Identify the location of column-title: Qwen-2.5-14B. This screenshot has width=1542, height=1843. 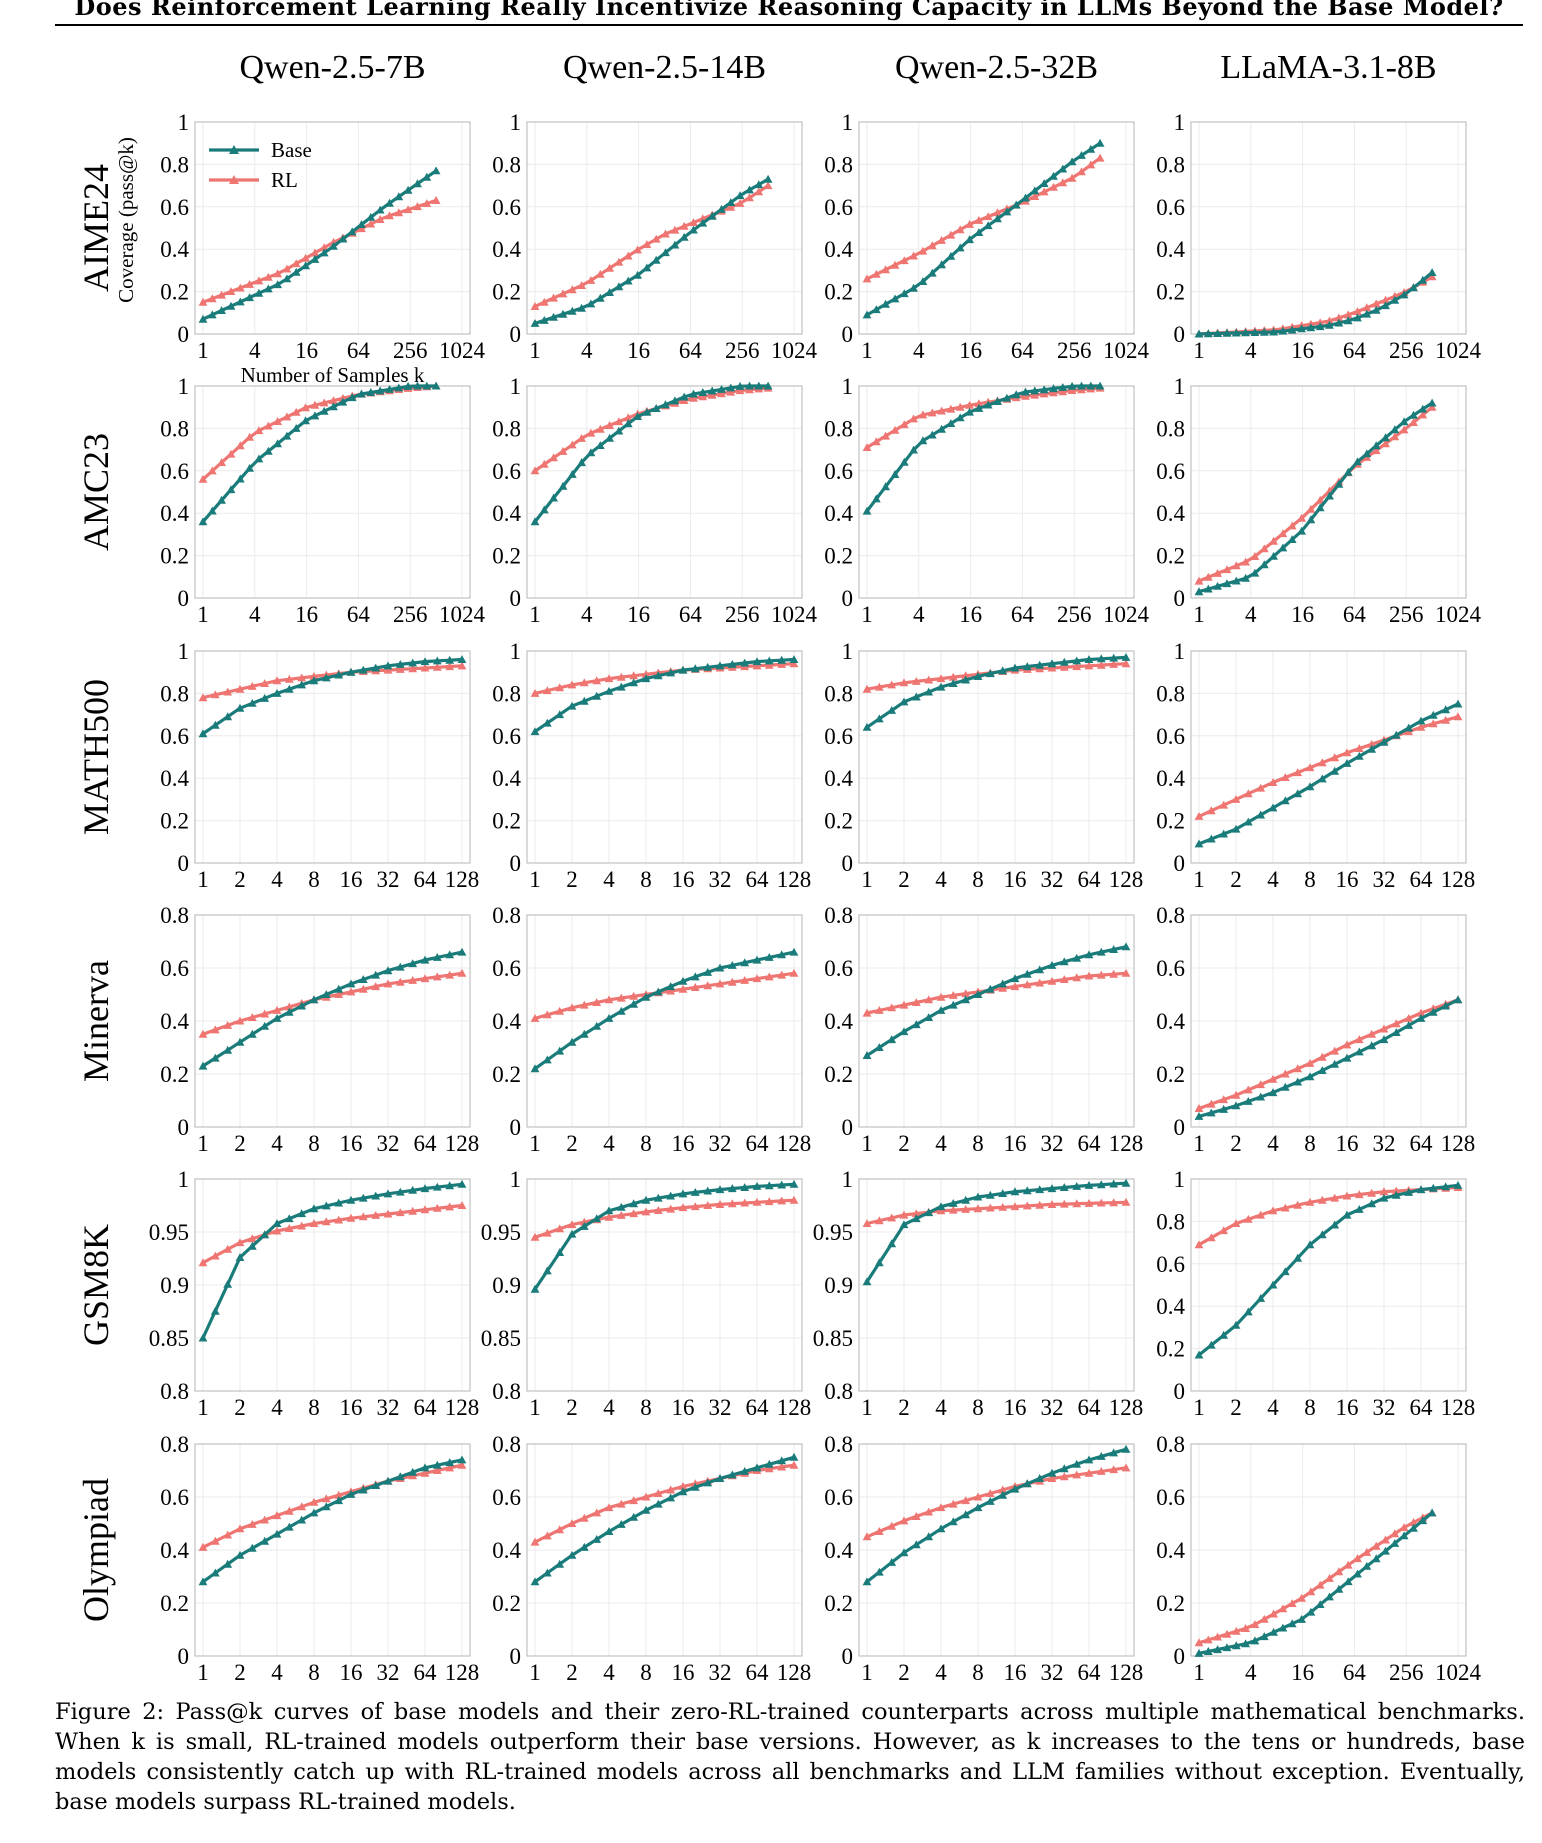
(664, 67).